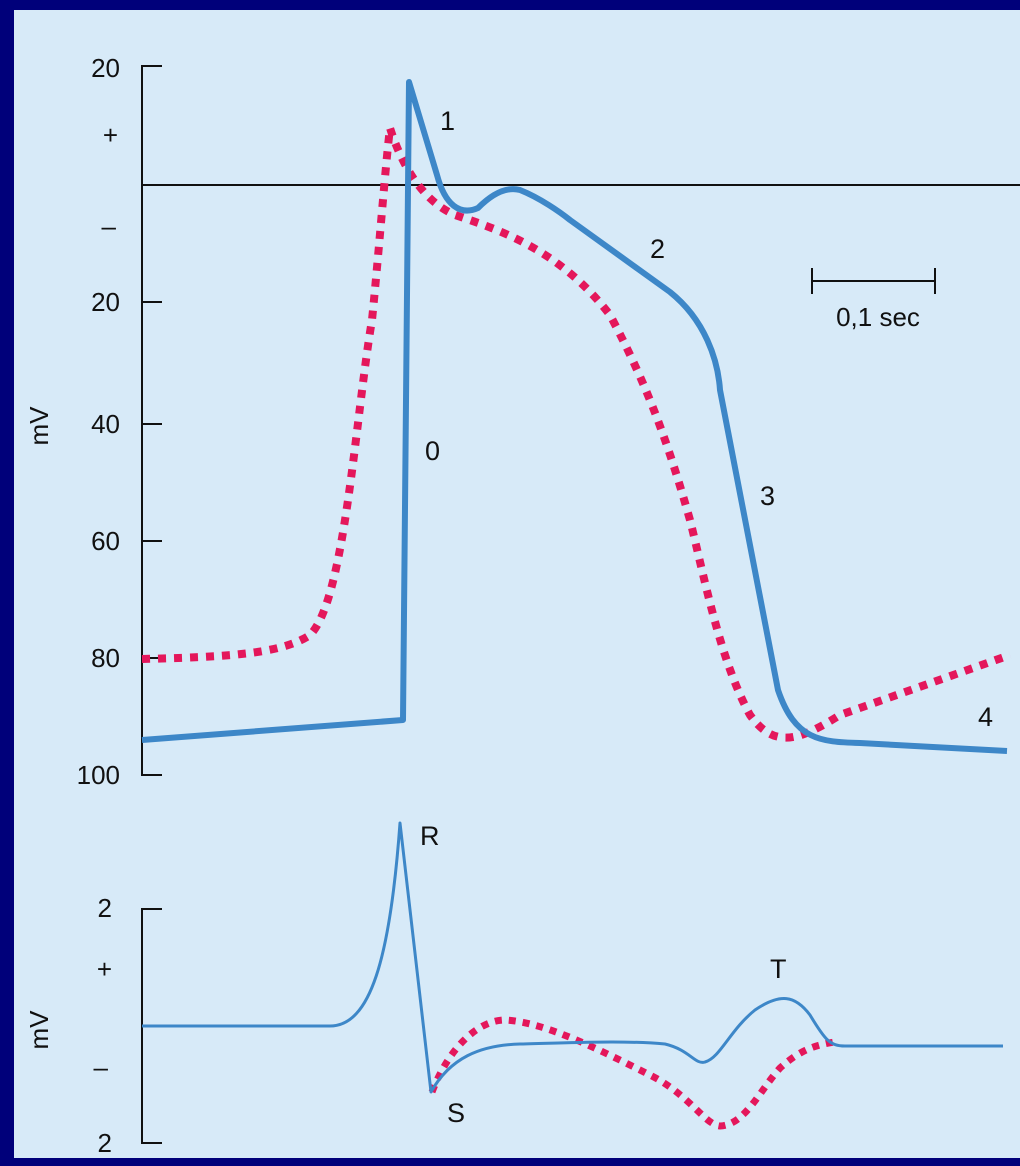 The height and width of the screenshot is (1166, 1020). Describe the element at coordinates (105, 424) in the screenshot. I see `top-tick-label-40: 40` at that location.